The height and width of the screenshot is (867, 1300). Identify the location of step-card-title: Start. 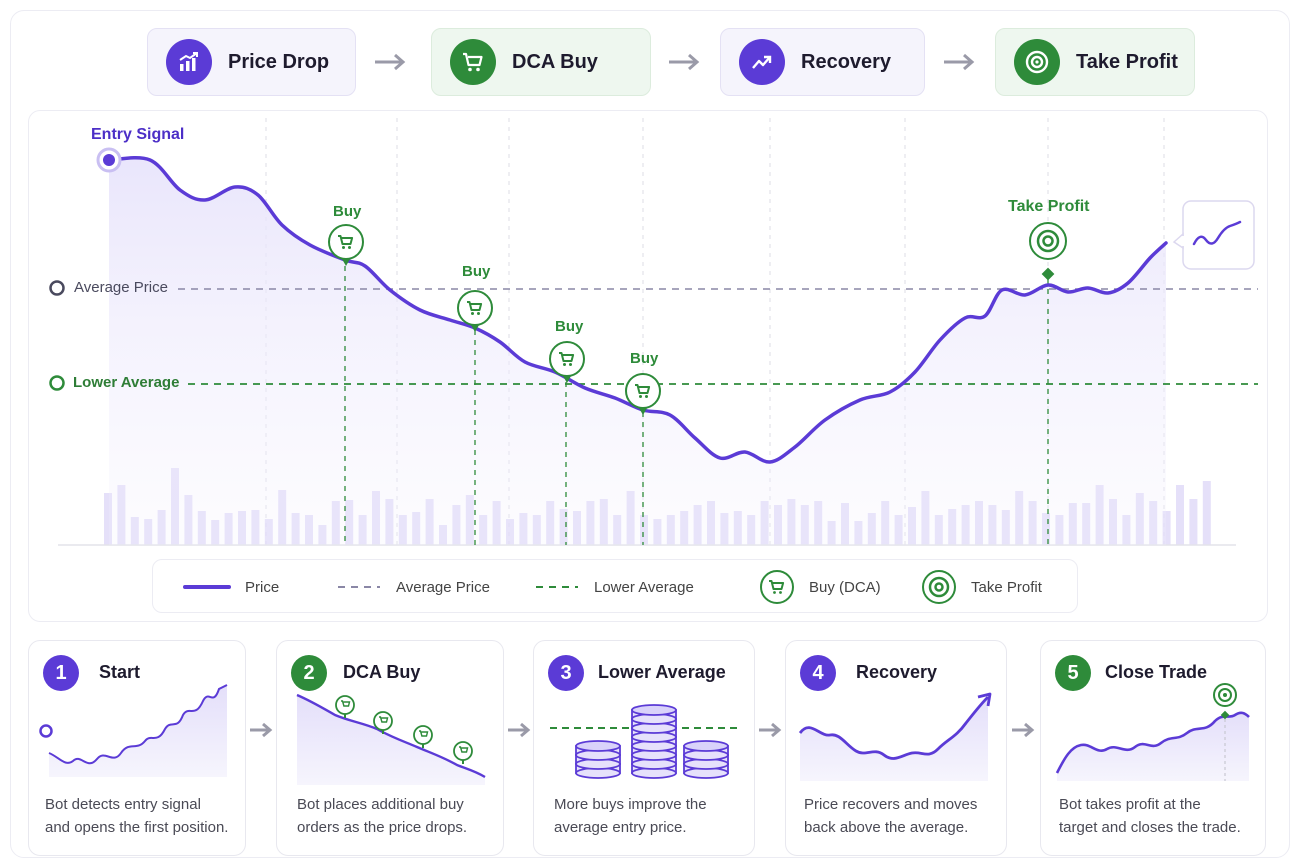
(120, 672).